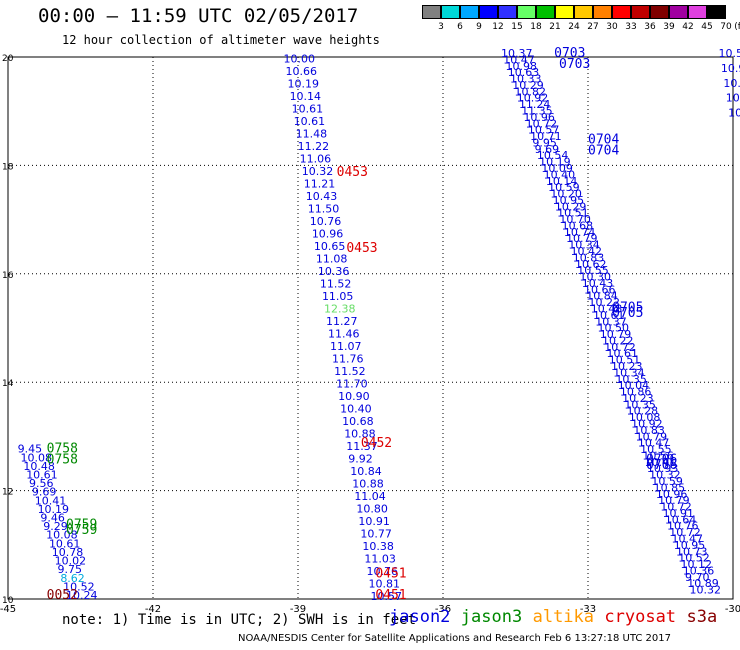  I want to click on wave-height-value: 10.62, so click(591, 264).